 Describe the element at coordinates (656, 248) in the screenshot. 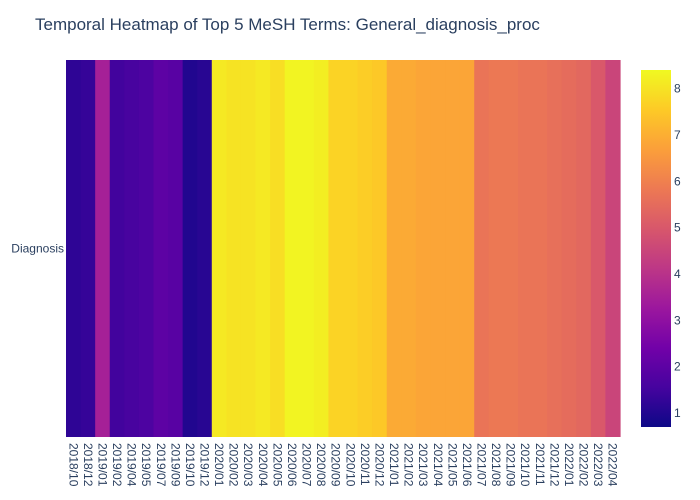

I see `colorbar` at that location.